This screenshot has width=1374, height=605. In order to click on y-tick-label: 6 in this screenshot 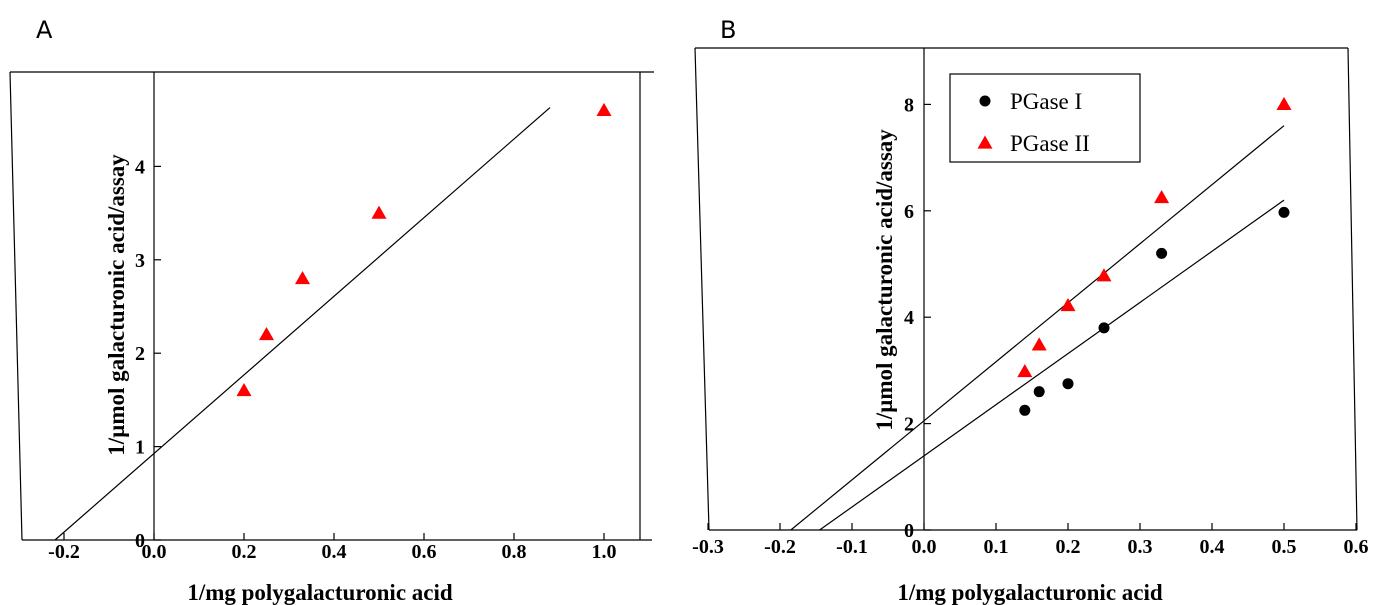, I will do `click(909, 212)`.